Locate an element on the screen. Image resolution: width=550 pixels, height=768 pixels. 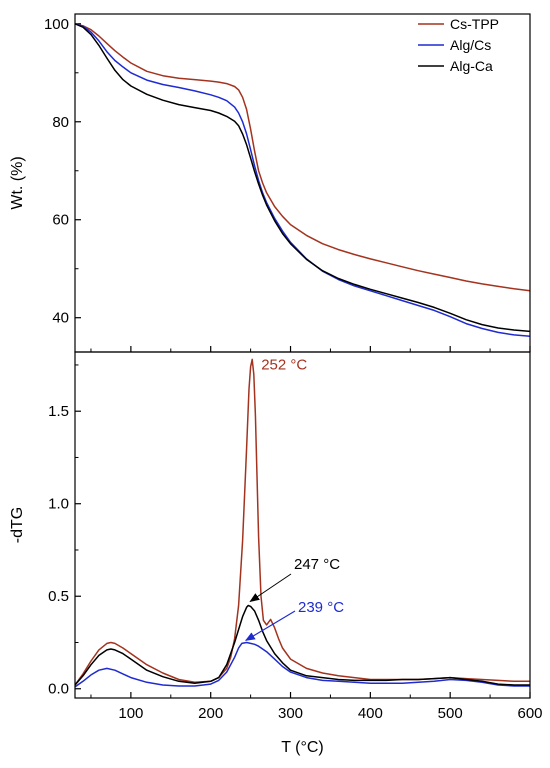
legend-label: Alg/Cs is located at coordinates (470, 45).